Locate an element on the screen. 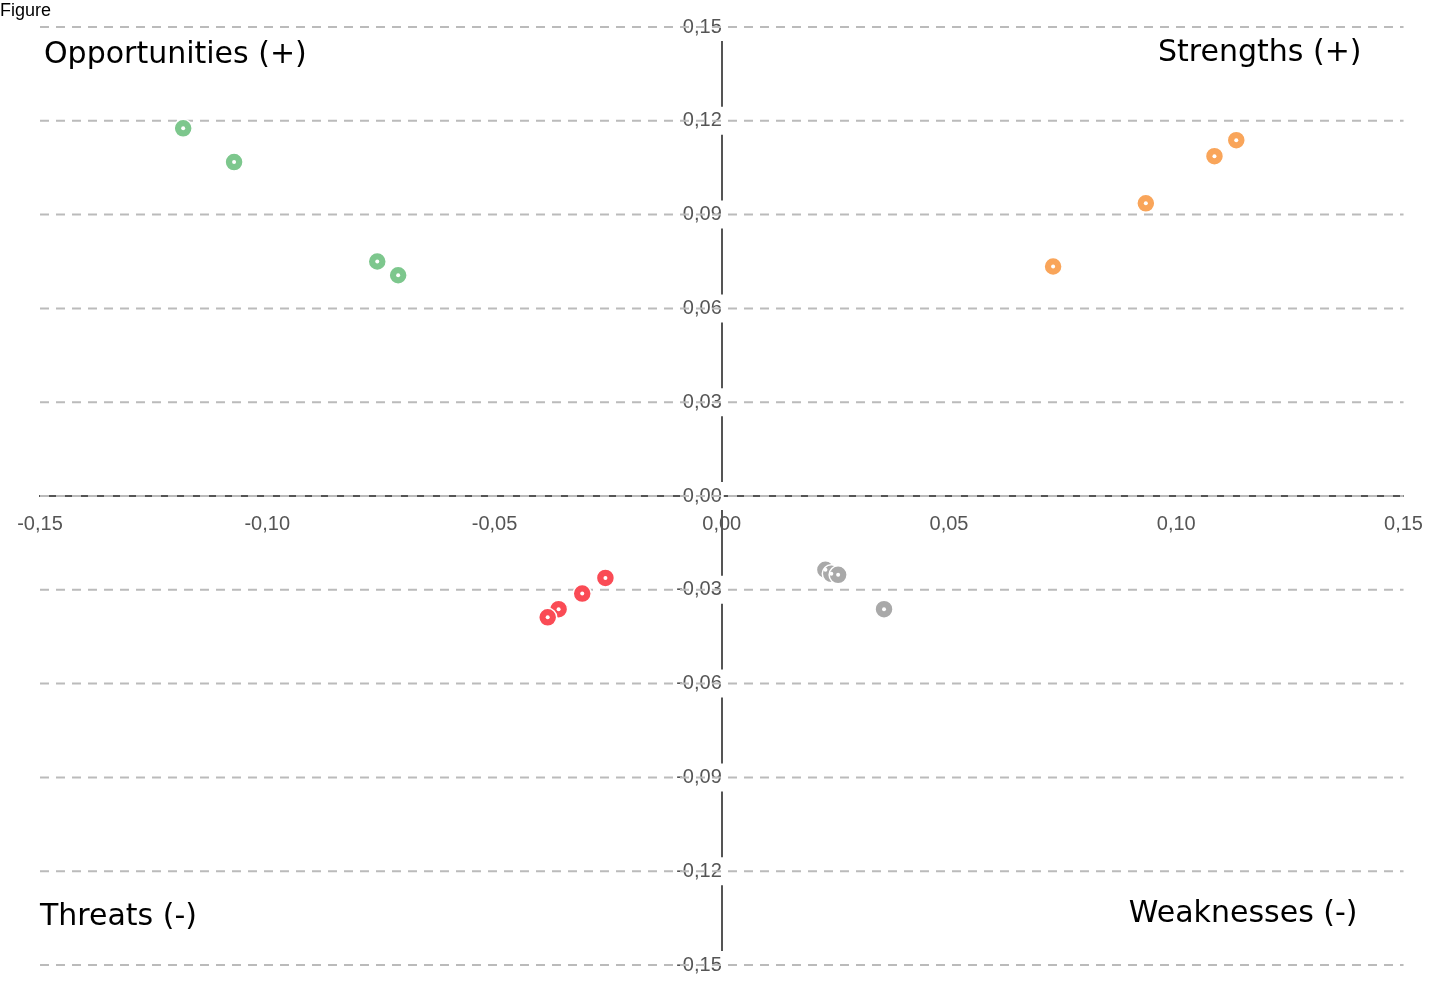  x-tick-label: -0,05 is located at coordinates (494, 522).